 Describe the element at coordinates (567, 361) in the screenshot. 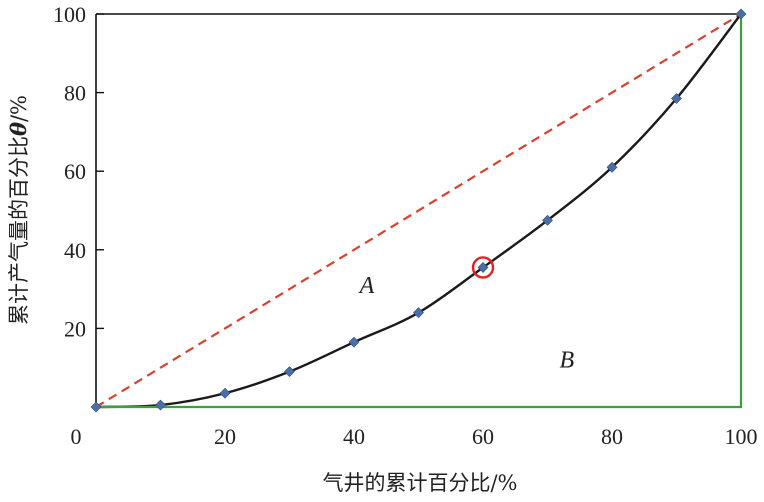

I see `region-label-b: B` at that location.